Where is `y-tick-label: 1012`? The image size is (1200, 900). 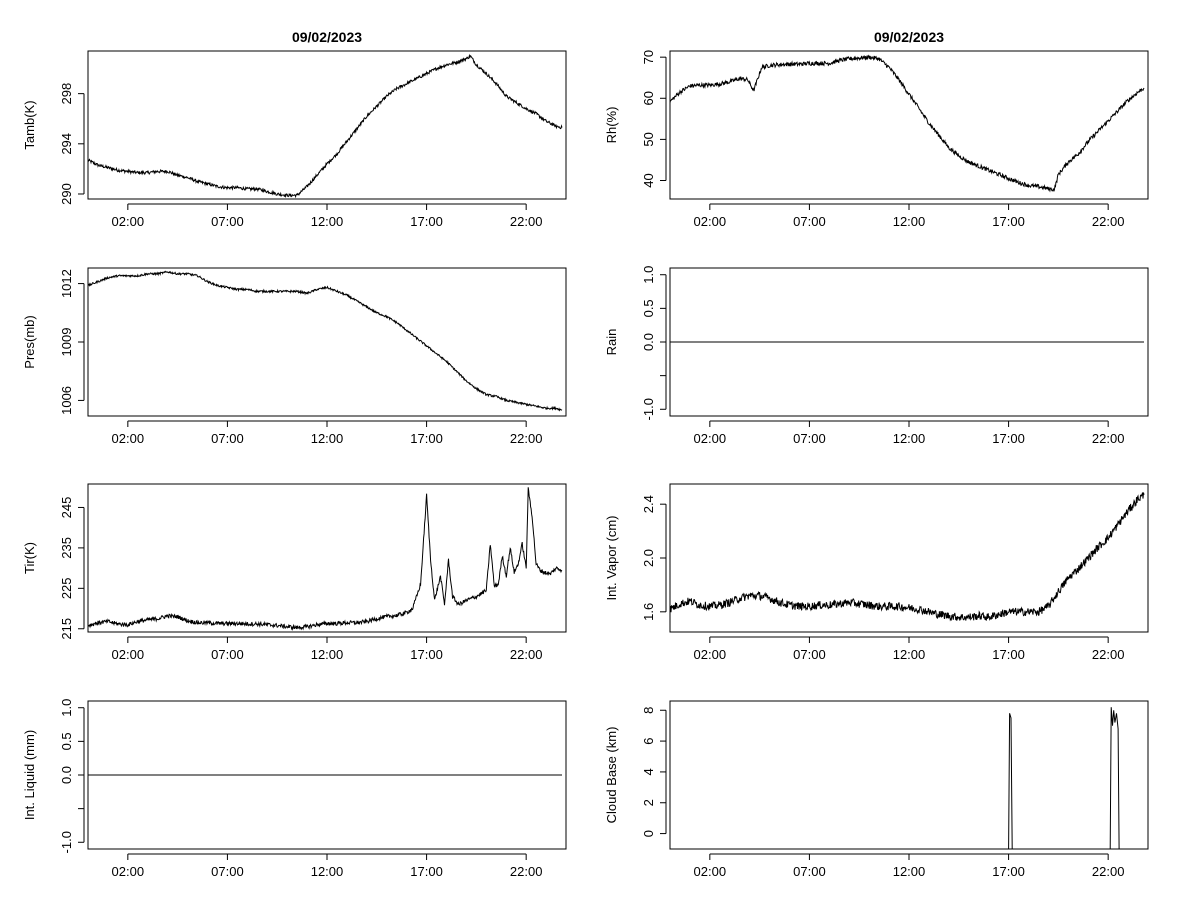 y-tick-label: 1012 is located at coordinates (66, 283).